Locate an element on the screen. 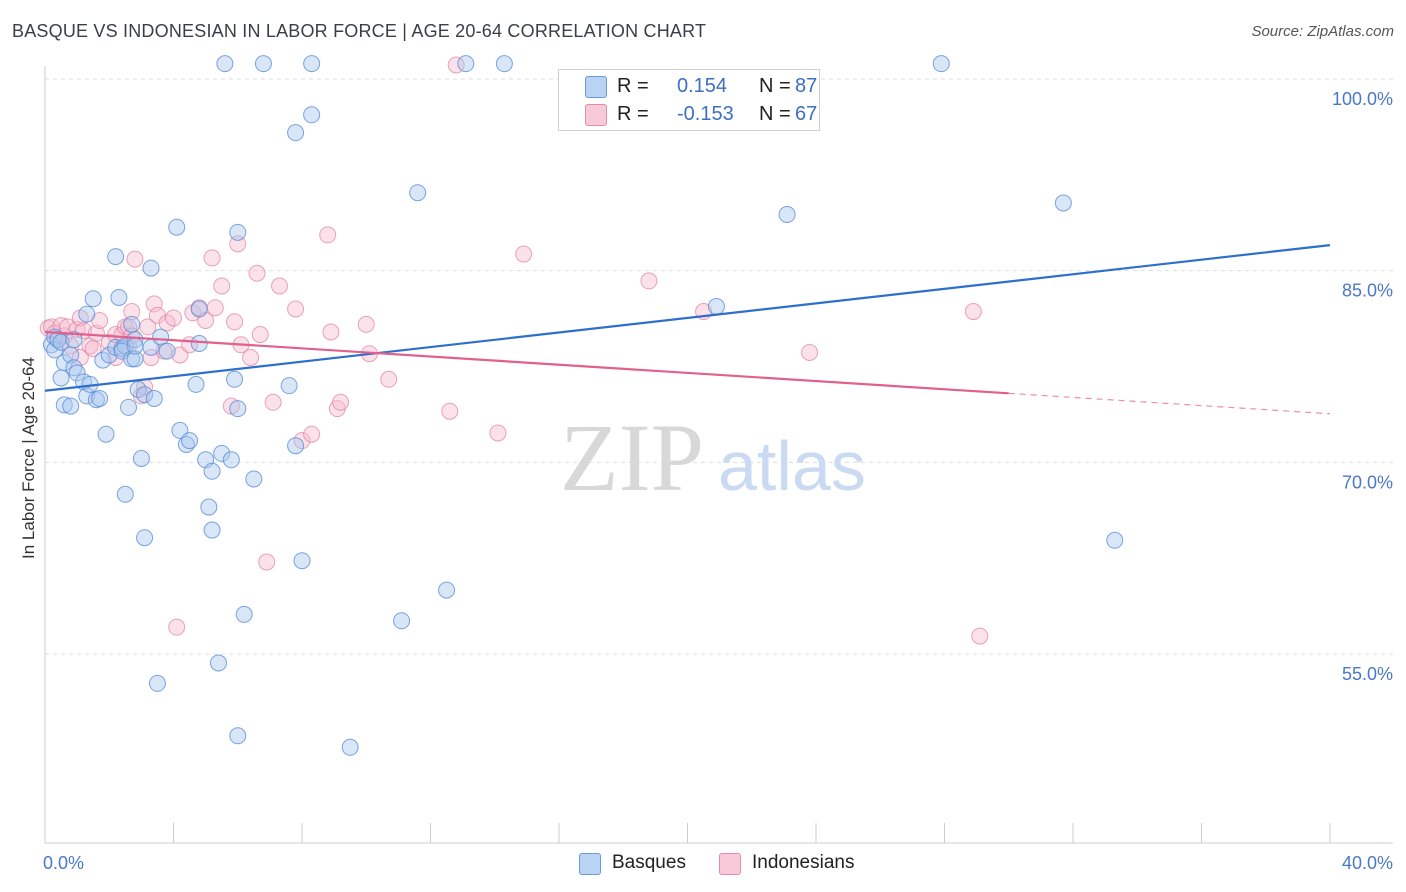 The height and width of the screenshot is (892, 1406). y-tick-label: 85.0% is located at coordinates (1367, 291).